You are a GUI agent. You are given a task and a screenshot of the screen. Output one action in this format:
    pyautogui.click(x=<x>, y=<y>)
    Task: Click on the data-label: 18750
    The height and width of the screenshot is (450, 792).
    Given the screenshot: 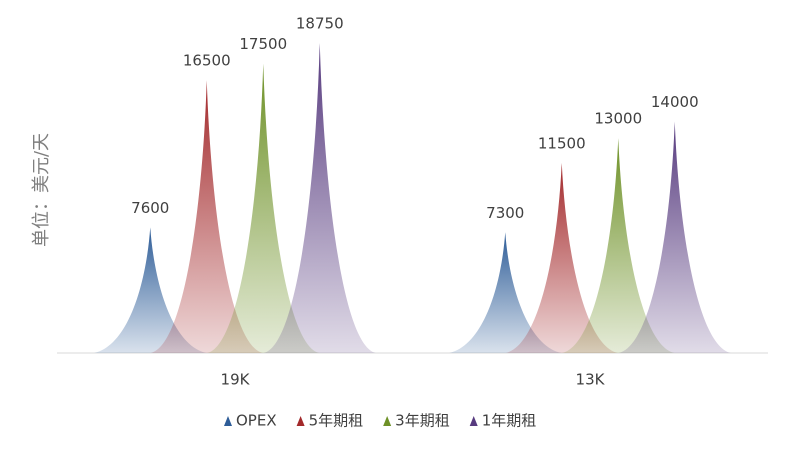 What is the action you would take?
    pyautogui.click(x=320, y=24)
    